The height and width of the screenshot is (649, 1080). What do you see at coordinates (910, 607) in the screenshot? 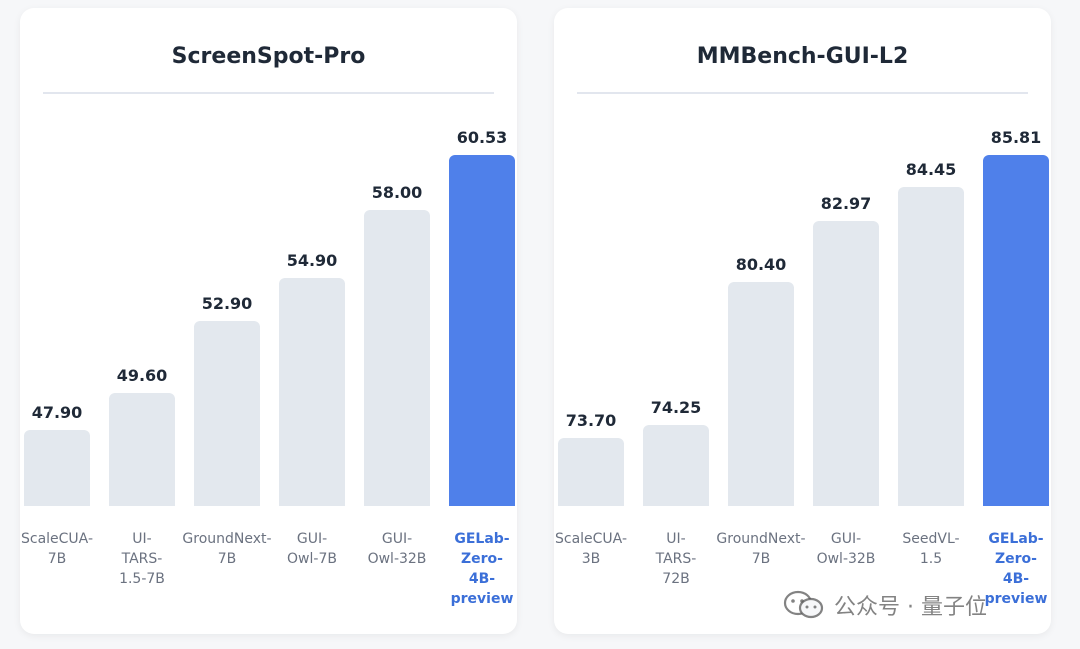
I see `watermark-text: 公众号 · 量子位` at bounding box center [910, 607].